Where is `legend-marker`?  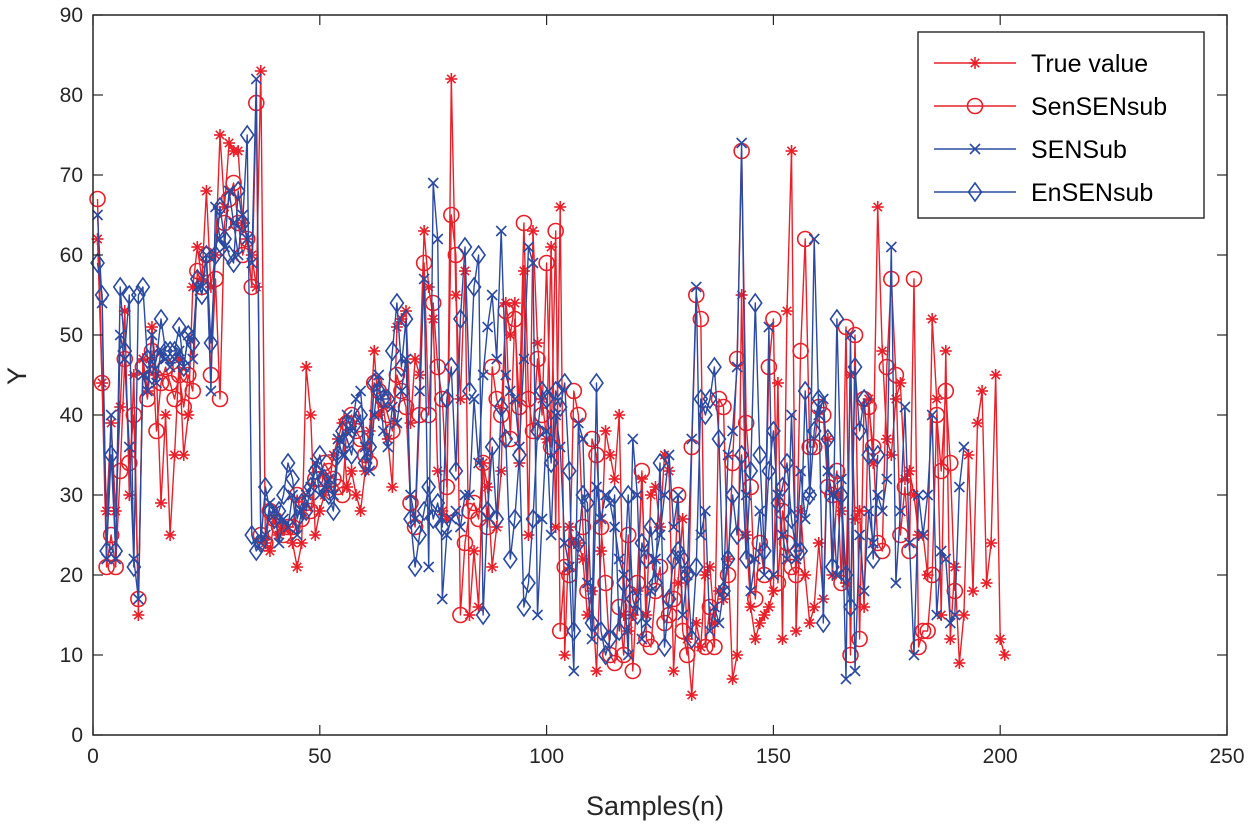
legend-marker is located at coordinates (975, 149).